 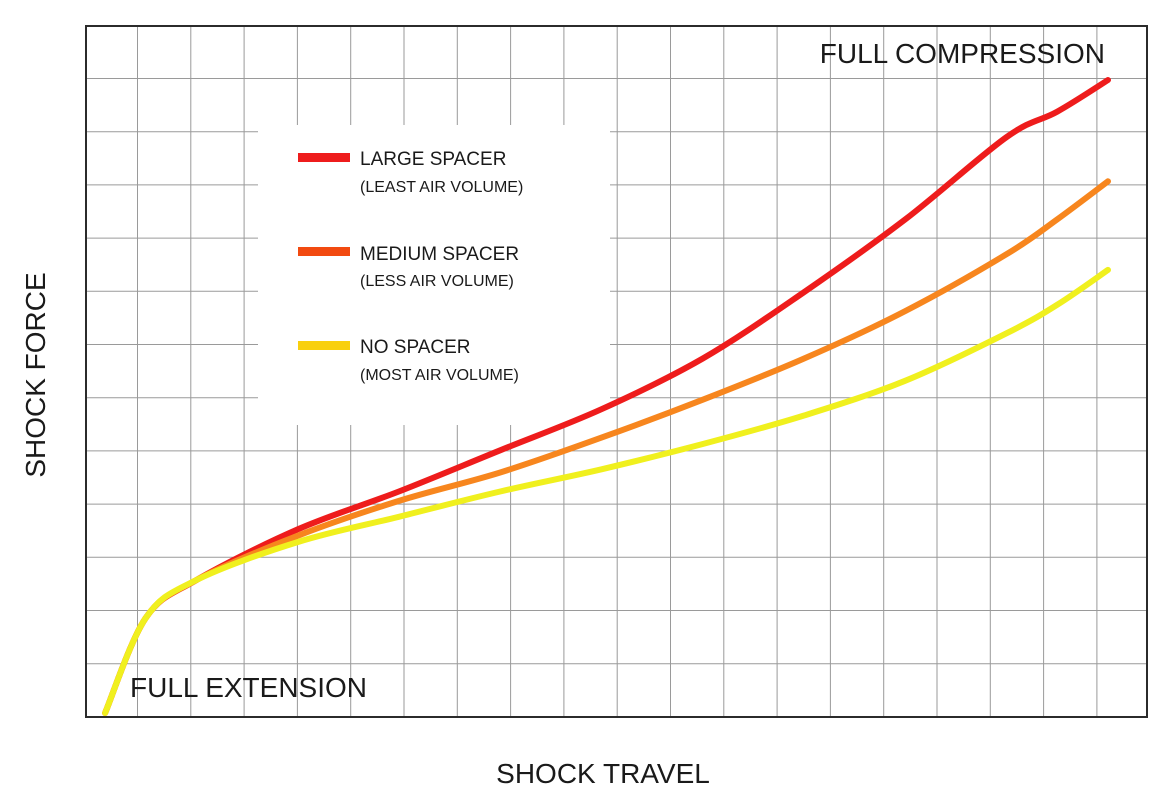 I want to click on legend-label-large-spacer: LARGE SPACER, so click(x=433, y=159).